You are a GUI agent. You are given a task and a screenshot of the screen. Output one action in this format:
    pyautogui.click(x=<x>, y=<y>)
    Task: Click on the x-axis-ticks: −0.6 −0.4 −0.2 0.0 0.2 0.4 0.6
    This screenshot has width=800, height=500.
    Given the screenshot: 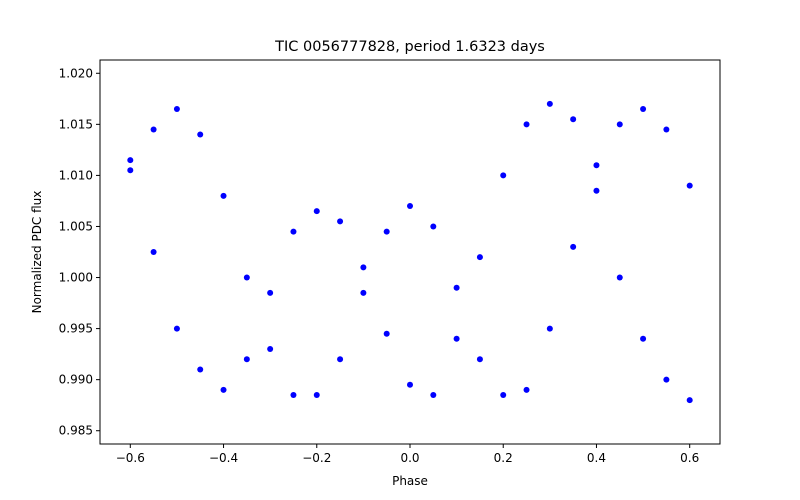 What is the action you would take?
    pyautogui.click(x=407, y=454)
    